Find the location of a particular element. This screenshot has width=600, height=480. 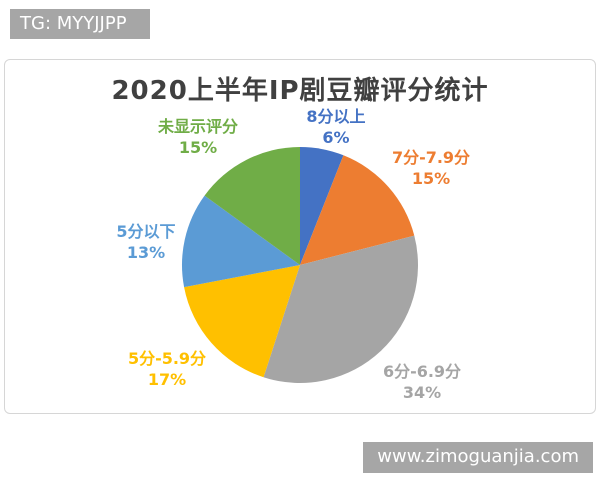

pie-label-7-7-9: 7分-7.9分 15% is located at coordinates (431, 168).